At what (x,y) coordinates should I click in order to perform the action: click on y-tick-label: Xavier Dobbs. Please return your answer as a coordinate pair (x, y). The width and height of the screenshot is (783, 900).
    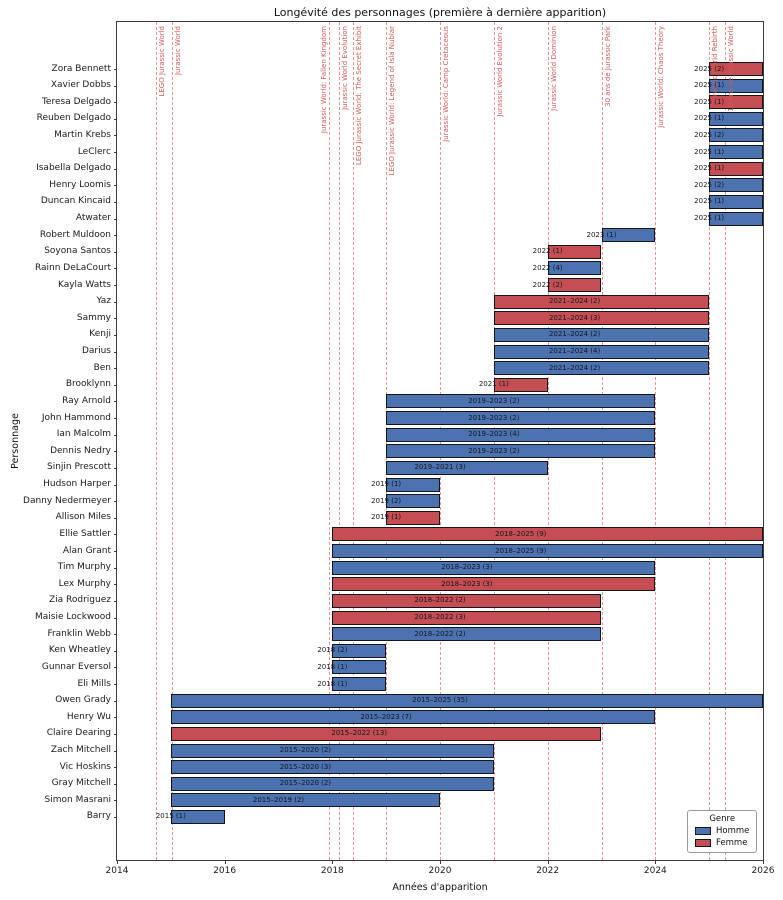
    Looking at the image, I should click on (80, 85).